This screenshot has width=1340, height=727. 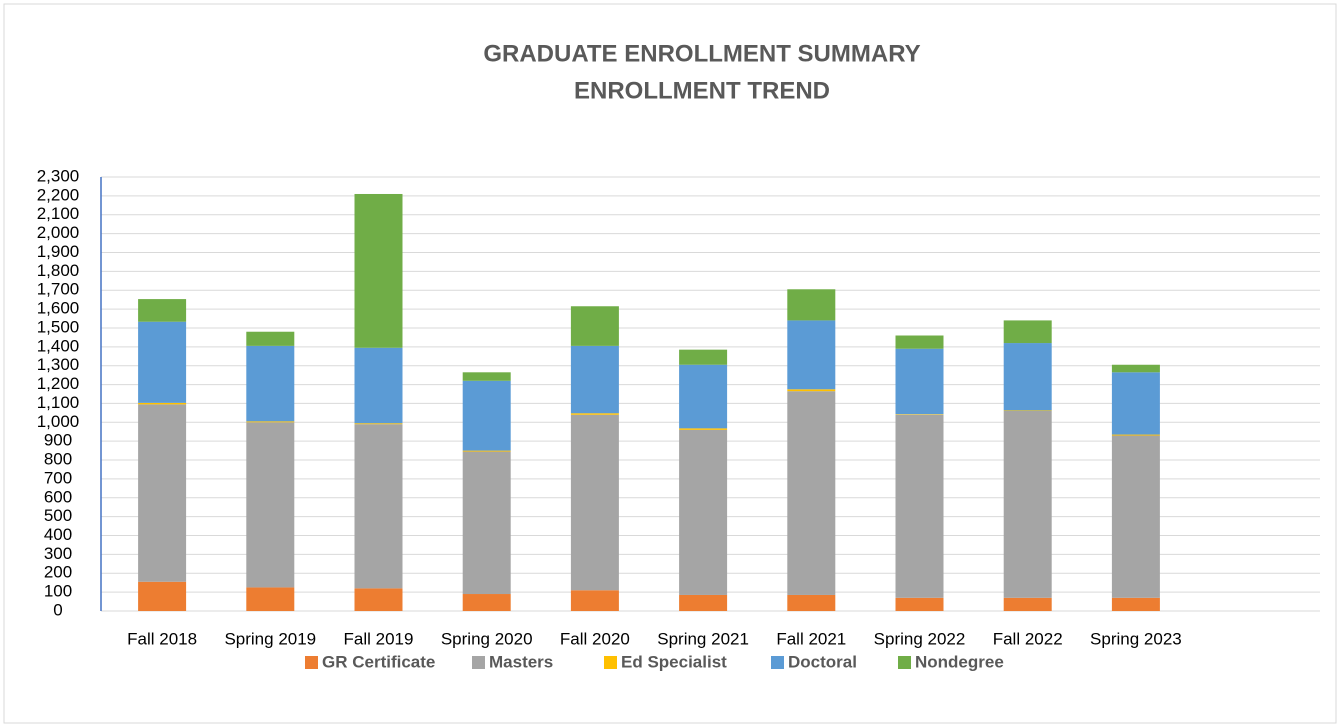 What do you see at coordinates (58, 175) in the screenshot?
I see `y-tick-label: 2,300` at bounding box center [58, 175].